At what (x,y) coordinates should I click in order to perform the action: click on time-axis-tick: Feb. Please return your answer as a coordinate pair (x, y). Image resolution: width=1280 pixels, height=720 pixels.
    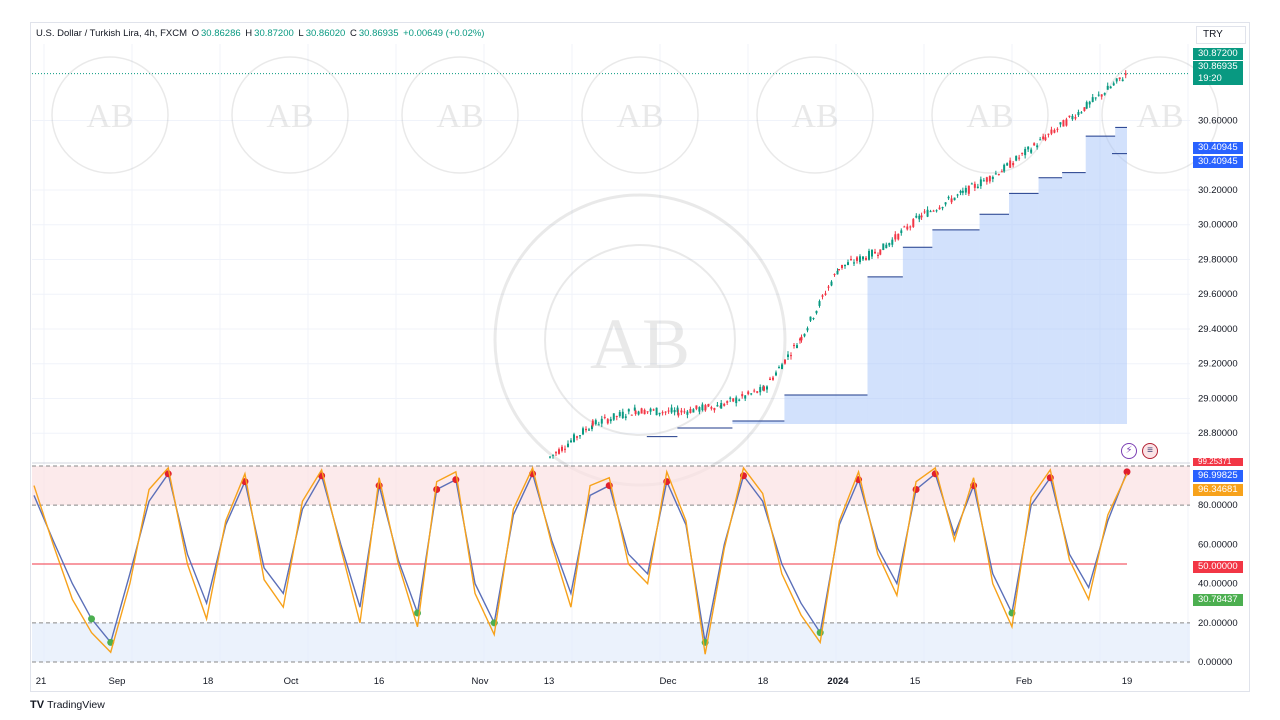
    Looking at the image, I should click on (1024, 681).